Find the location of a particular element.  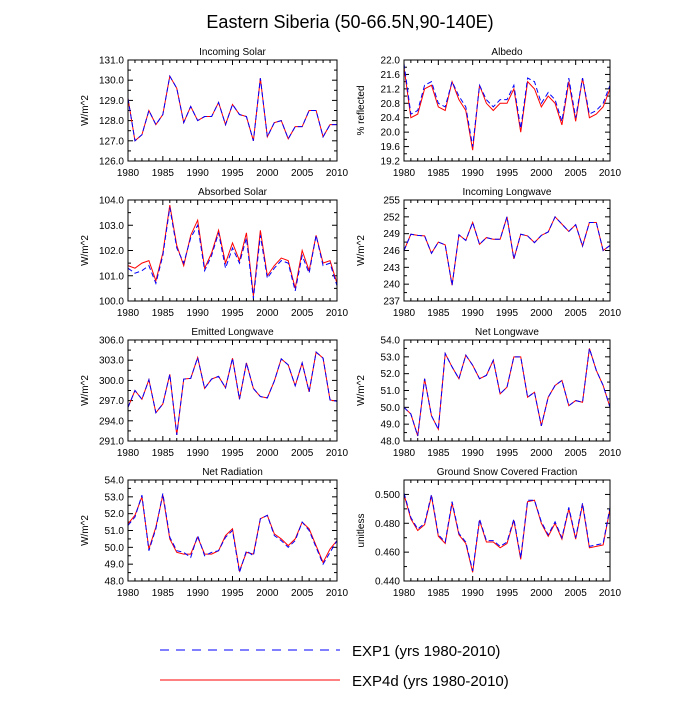

y-tick-label: 53.0 is located at coordinates (115, 497).